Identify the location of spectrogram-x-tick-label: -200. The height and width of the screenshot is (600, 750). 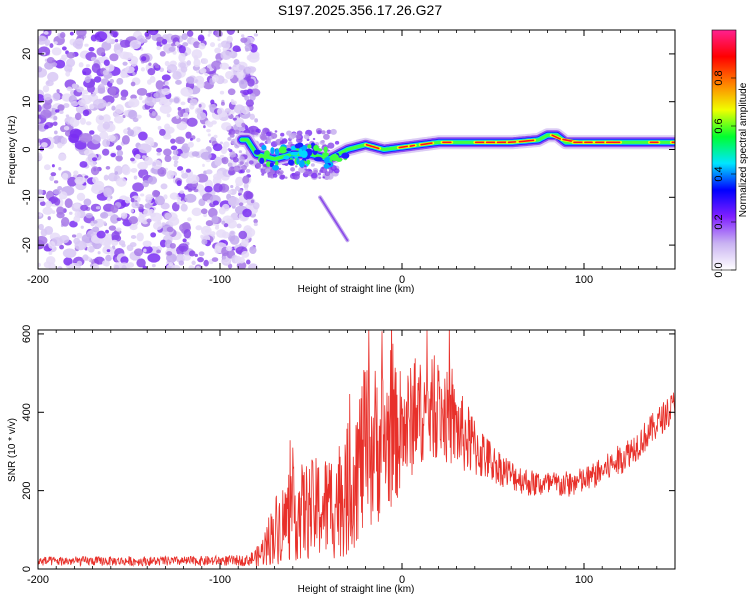
(38, 280).